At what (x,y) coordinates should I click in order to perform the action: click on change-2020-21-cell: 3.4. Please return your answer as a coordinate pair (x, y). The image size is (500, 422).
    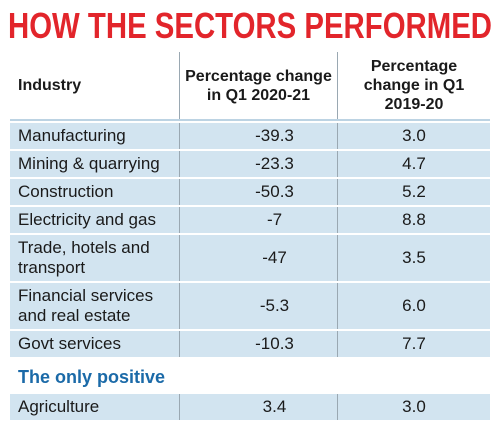
    Looking at the image, I should click on (259, 407).